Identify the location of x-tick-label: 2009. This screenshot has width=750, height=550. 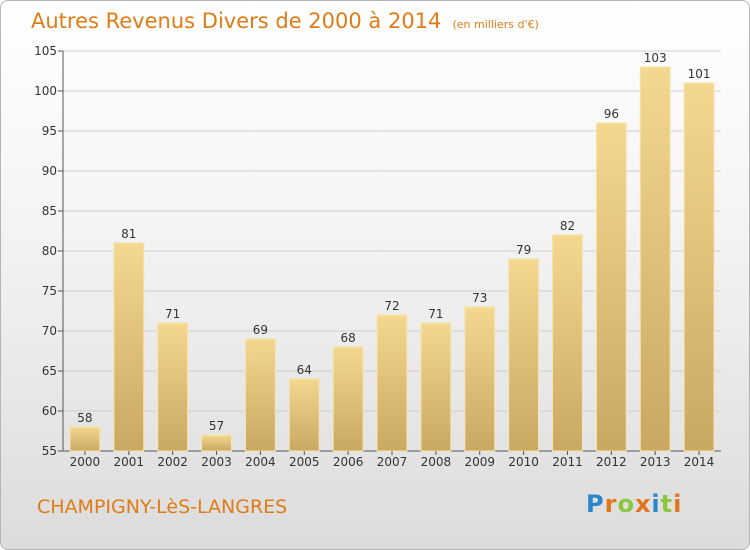
(479, 462).